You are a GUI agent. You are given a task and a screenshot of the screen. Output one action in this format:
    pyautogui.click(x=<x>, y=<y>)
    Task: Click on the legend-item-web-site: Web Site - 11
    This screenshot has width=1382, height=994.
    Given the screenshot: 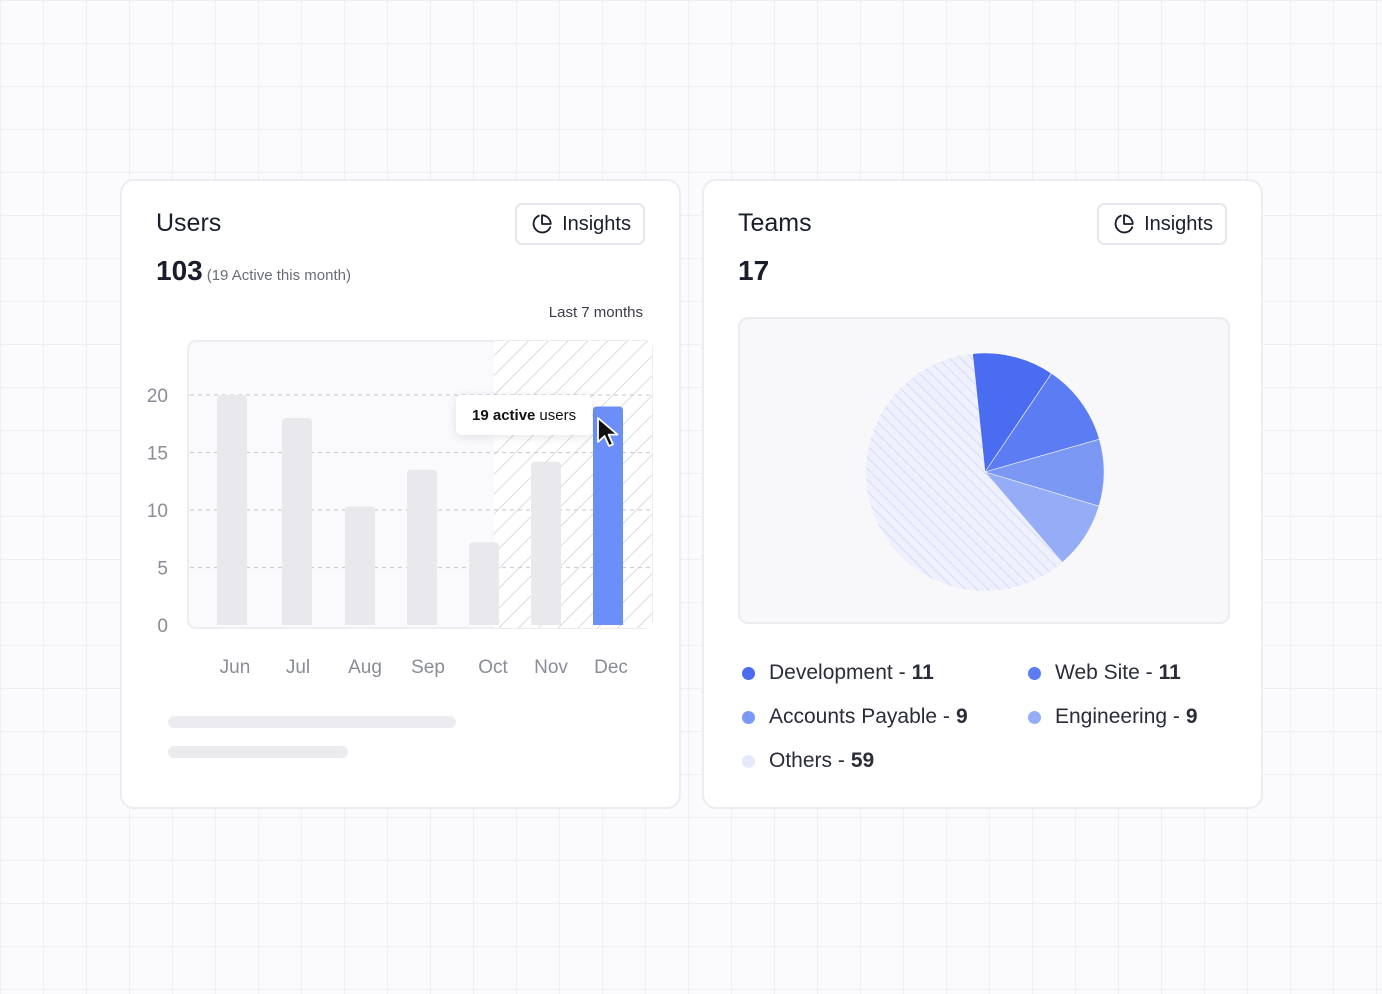 What is the action you would take?
    pyautogui.click(x=1104, y=673)
    